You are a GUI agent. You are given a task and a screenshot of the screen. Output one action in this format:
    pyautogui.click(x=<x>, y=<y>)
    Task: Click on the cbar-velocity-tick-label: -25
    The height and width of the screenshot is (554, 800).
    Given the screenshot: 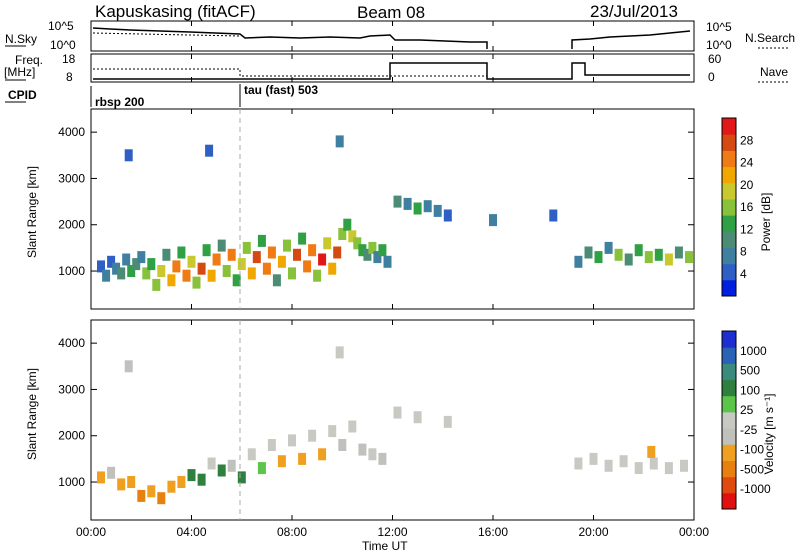 What is the action you would take?
    pyautogui.click(x=749, y=430)
    